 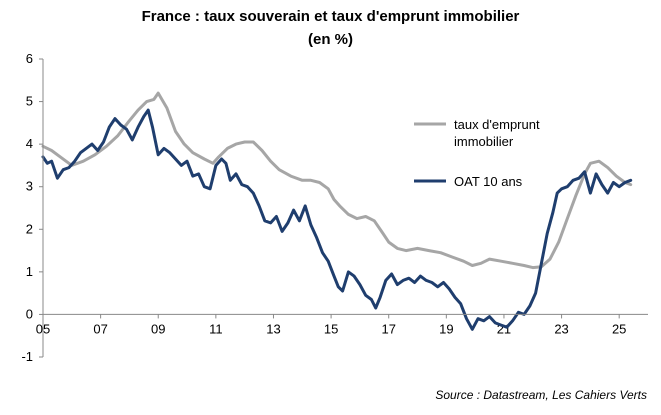 I want to click on x-tick-label: 25, so click(x=619, y=328).